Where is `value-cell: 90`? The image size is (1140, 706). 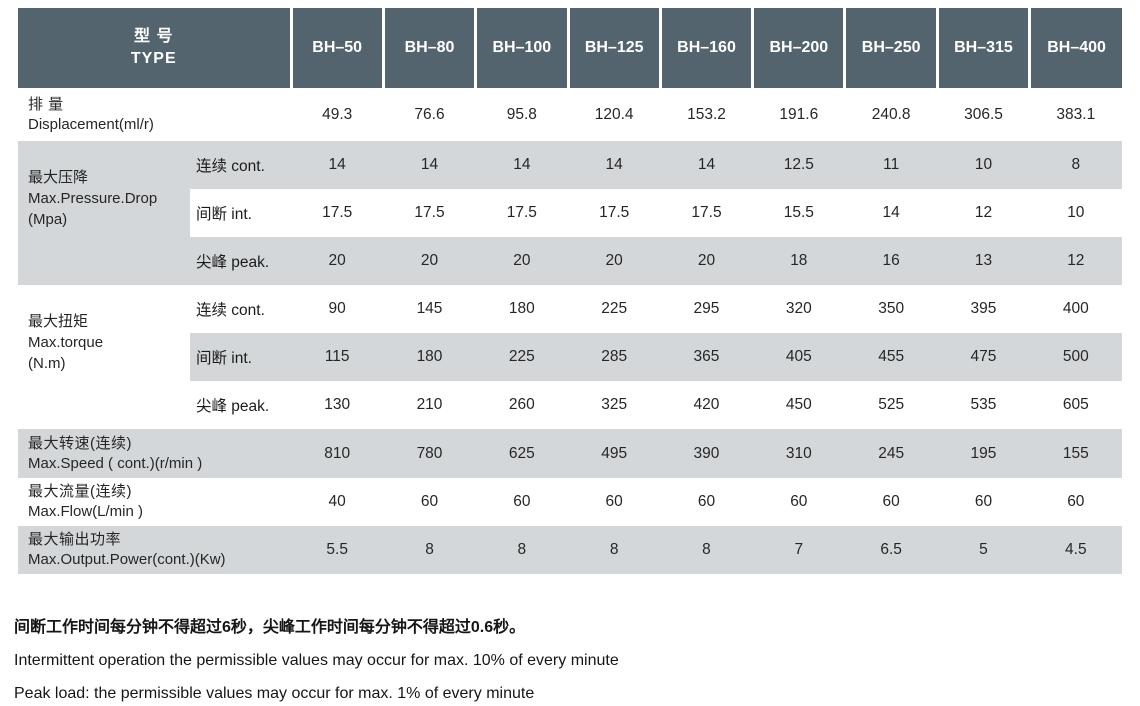 value-cell: 90 is located at coordinates (337, 308).